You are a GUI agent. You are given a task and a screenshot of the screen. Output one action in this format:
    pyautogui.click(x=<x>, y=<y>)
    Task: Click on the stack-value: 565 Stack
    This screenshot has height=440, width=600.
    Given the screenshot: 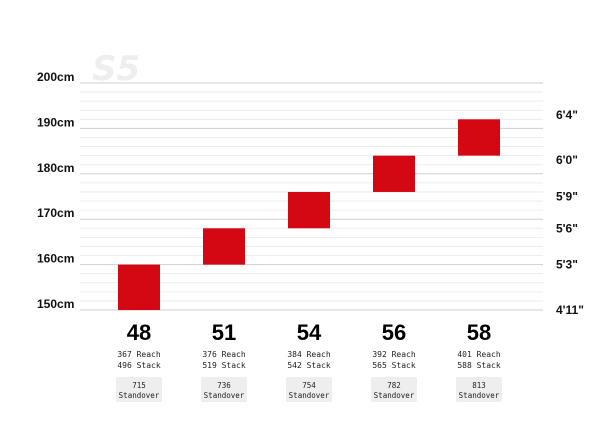 What is the action you would take?
    pyautogui.click(x=394, y=365)
    